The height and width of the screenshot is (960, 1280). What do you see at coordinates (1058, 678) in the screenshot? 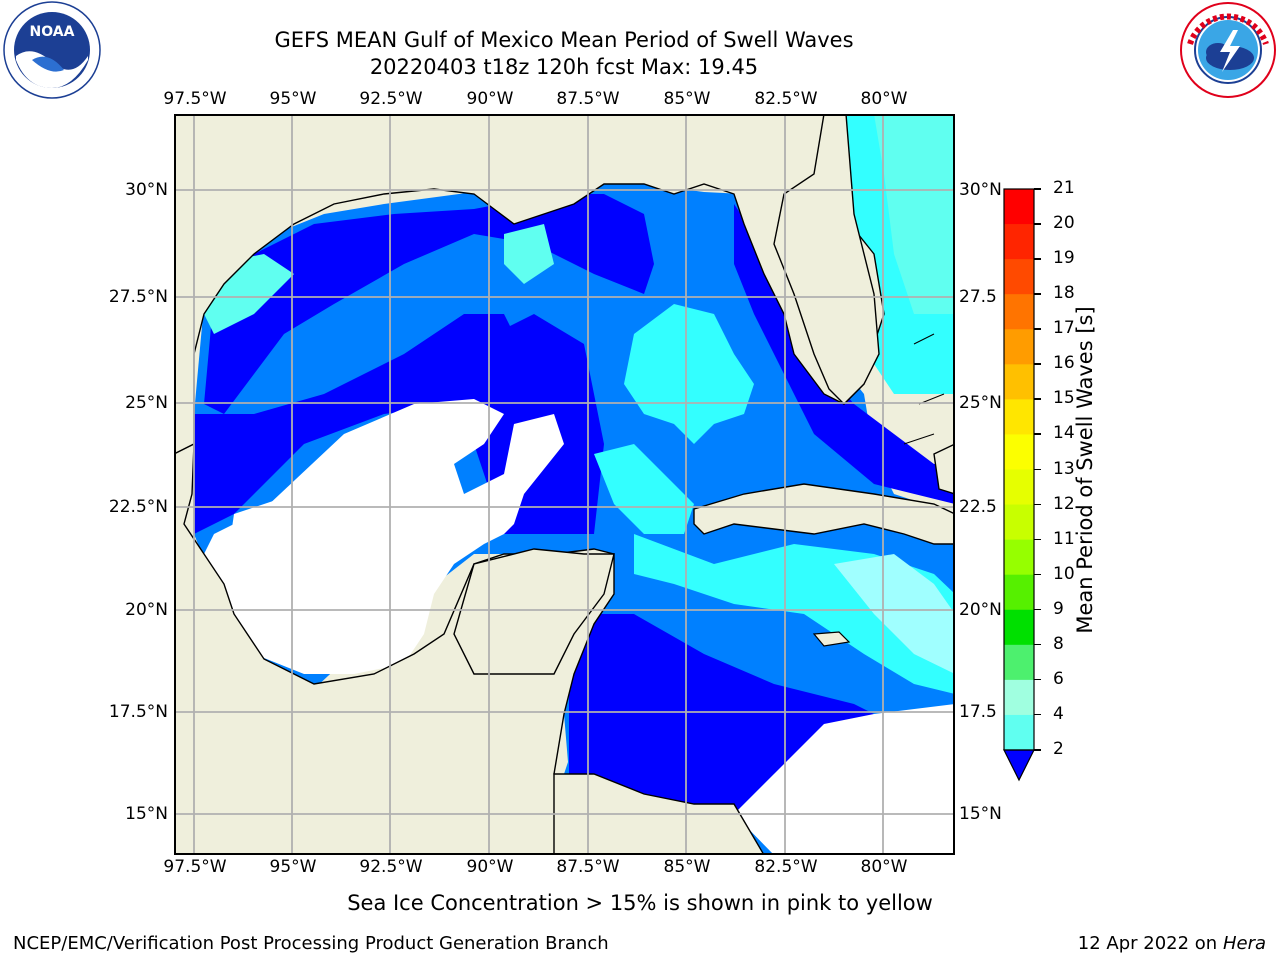
I see `colorbar-tick-label: 6` at bounding box center [1058, 678].